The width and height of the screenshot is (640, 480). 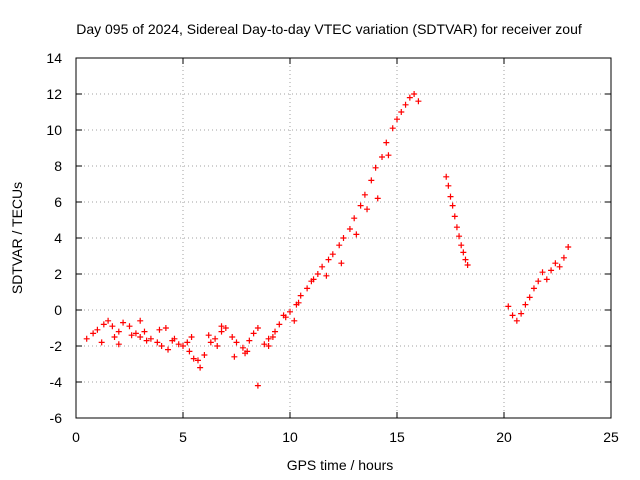 I want to click on y-tick-label: 4, so click(x=58, y=238).